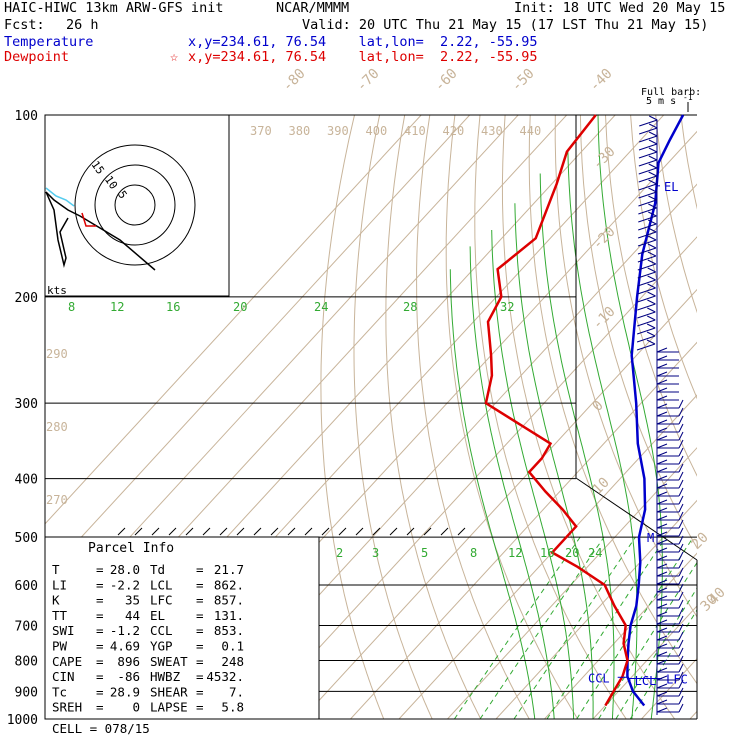 Image resolution: width=740 pixels, height=740 pixels. I want to click on level-label-ccl: CCL, so click(599, 678).